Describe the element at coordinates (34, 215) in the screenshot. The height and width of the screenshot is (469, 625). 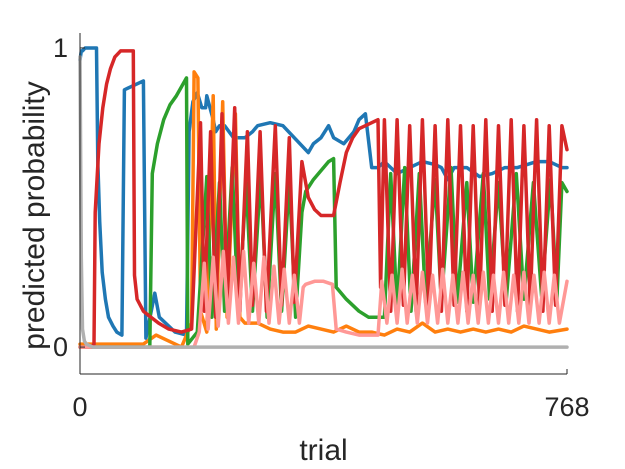
I see `y-axis-label: predicted probability` at that location.